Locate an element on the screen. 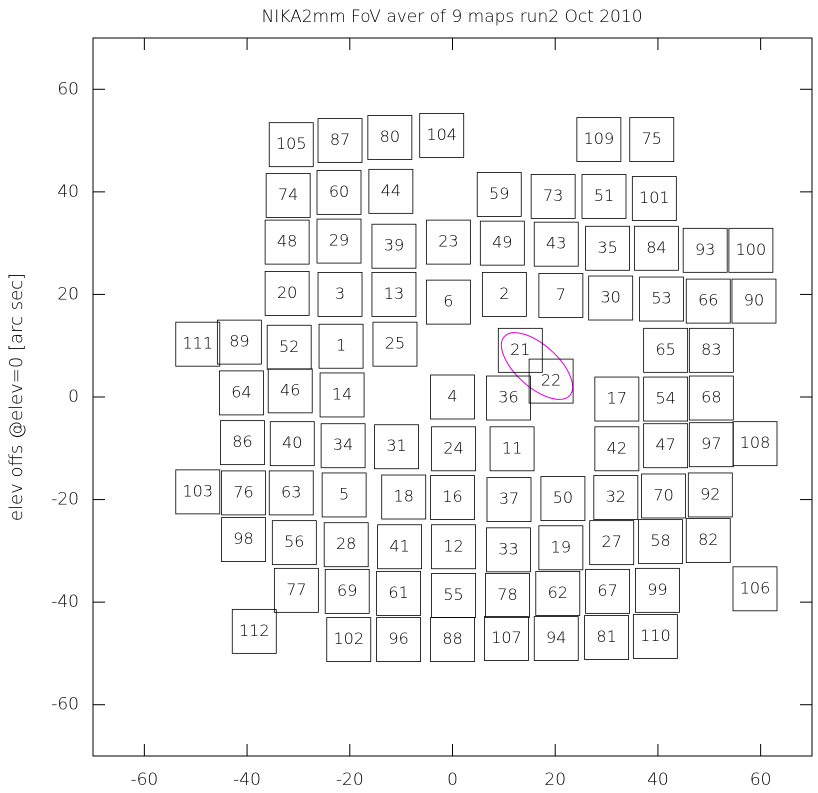 The height and width of the screenshot is (793, 818). box-label: 98 is located at coordinates (243, 538).